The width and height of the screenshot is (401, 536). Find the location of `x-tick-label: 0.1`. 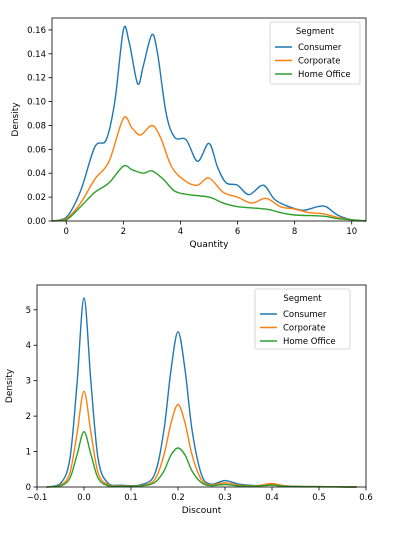

x-tick-label: 0.1 is located at coordinates (131, 498).